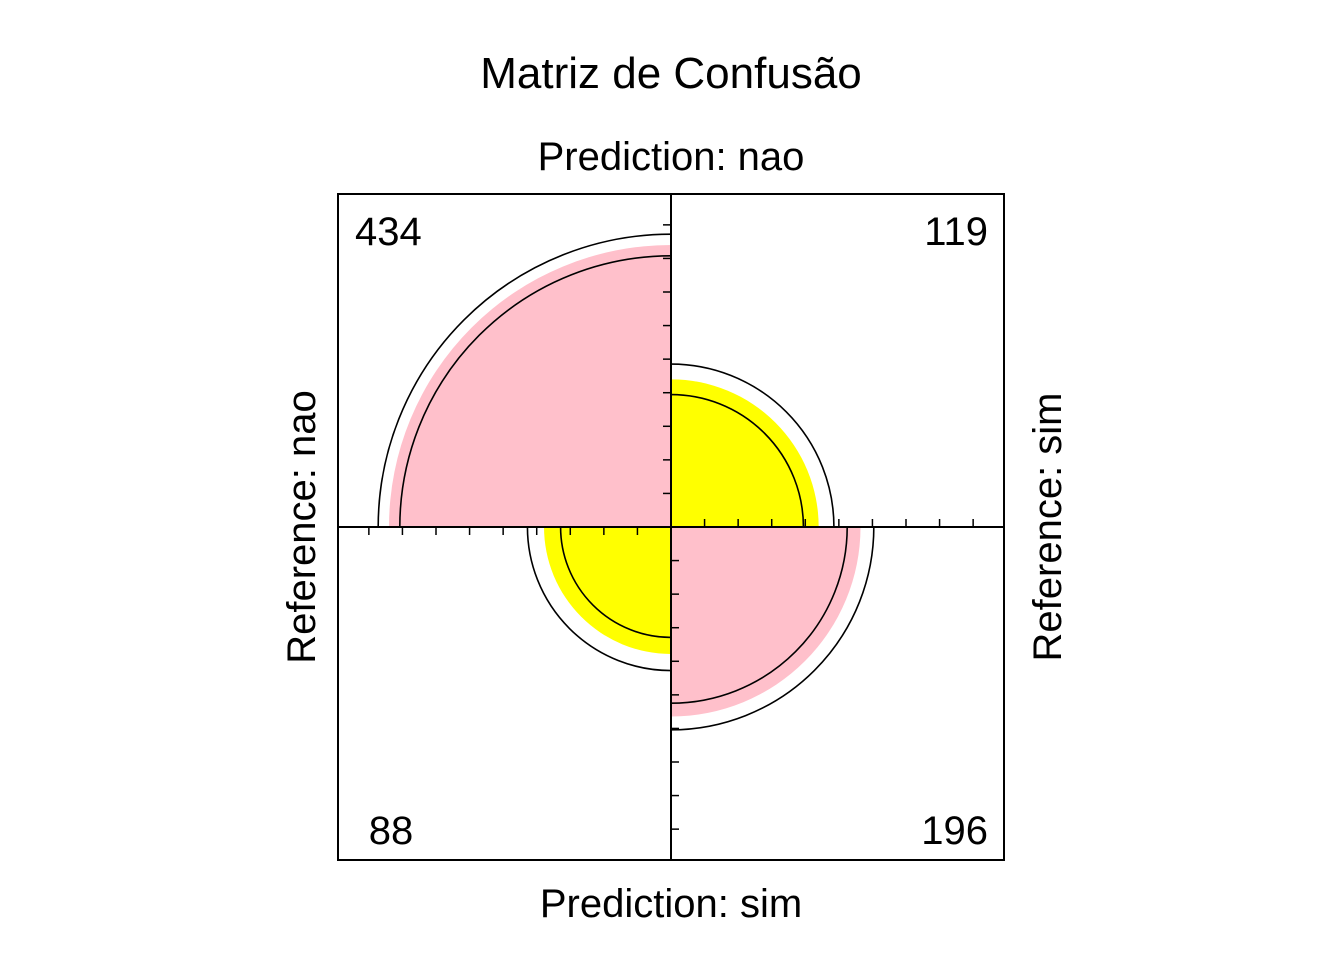 This screenshot has width=1344, height=960. What do you see at coordinates (1048, 527) in the screenshot?
I see `right-label: Reference: sim` at bounding box center [1048, 527].